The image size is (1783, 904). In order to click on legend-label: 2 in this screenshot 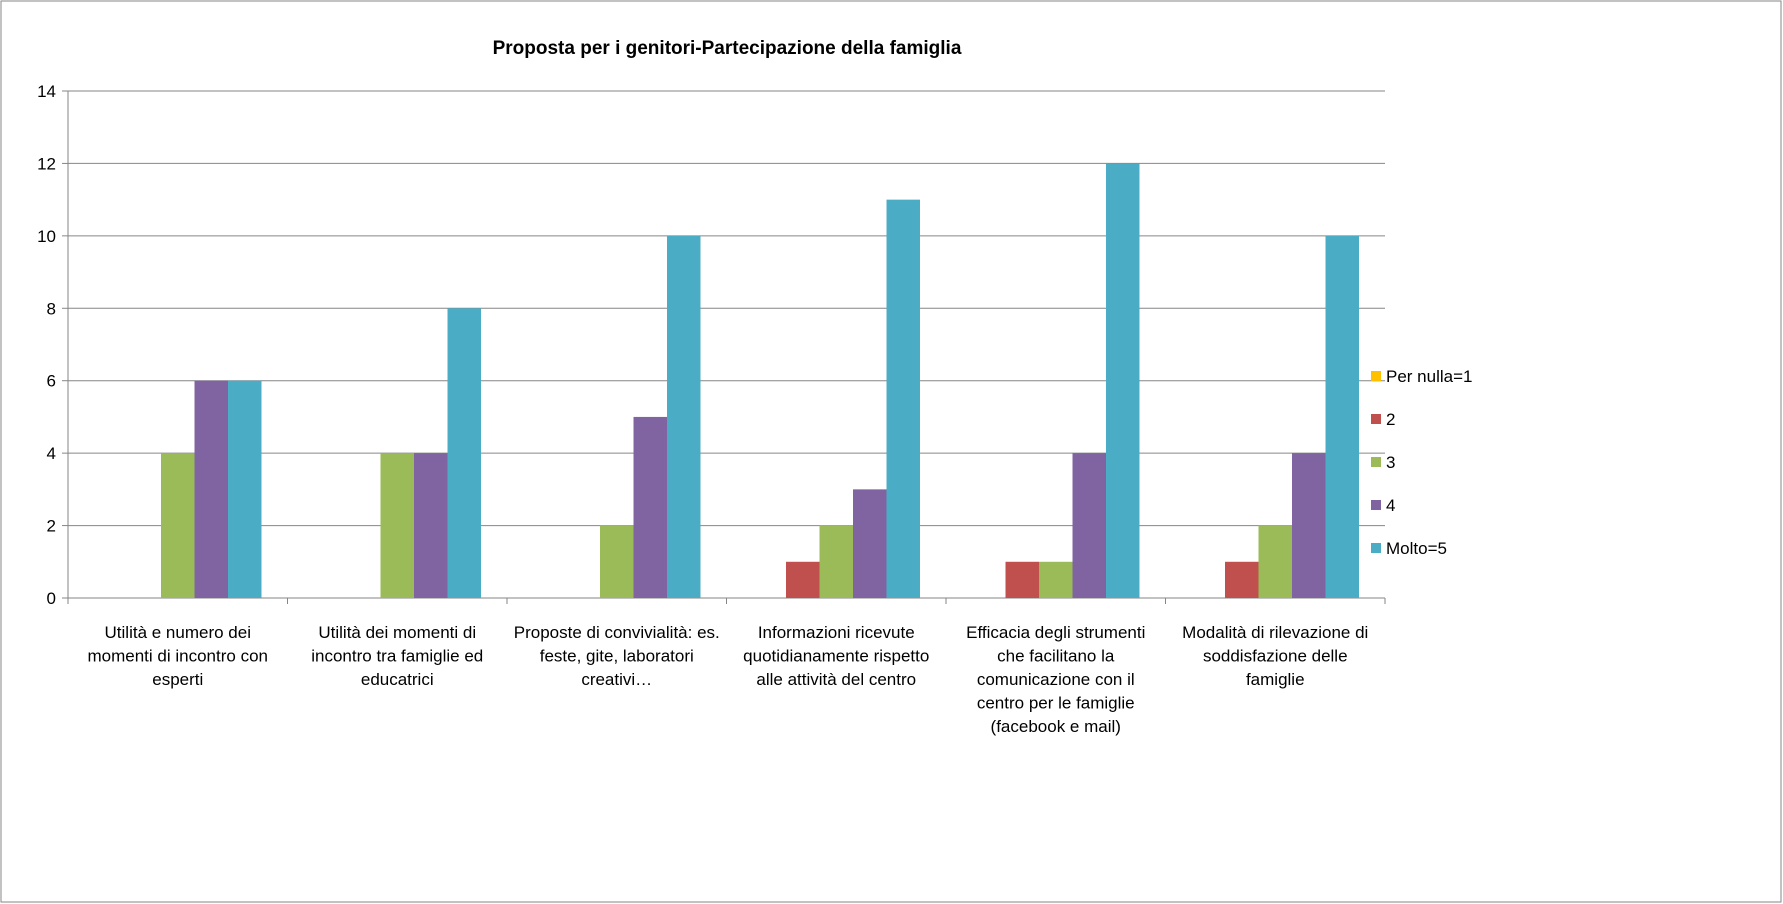, I will do `click(1390, 419)`.